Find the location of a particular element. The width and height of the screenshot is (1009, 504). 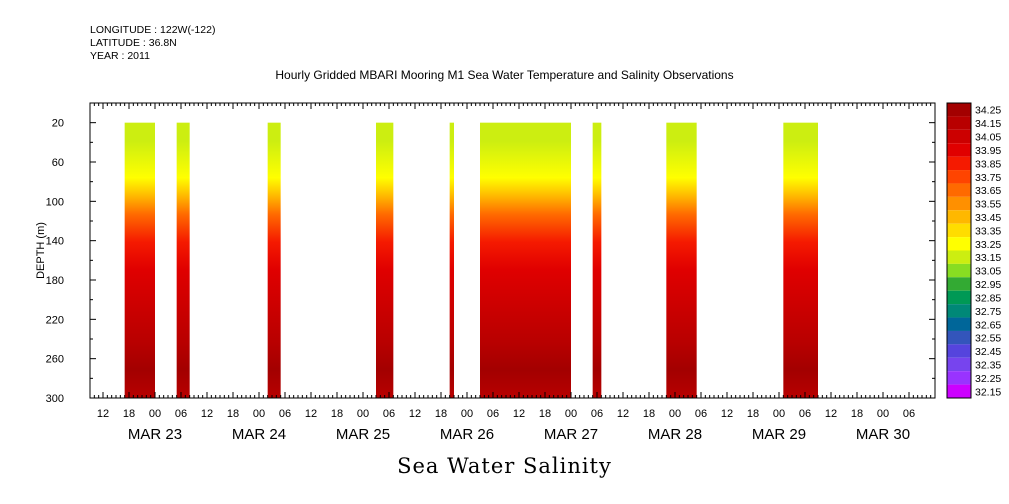

colorbar-frame is located at coordinates (959, 250).